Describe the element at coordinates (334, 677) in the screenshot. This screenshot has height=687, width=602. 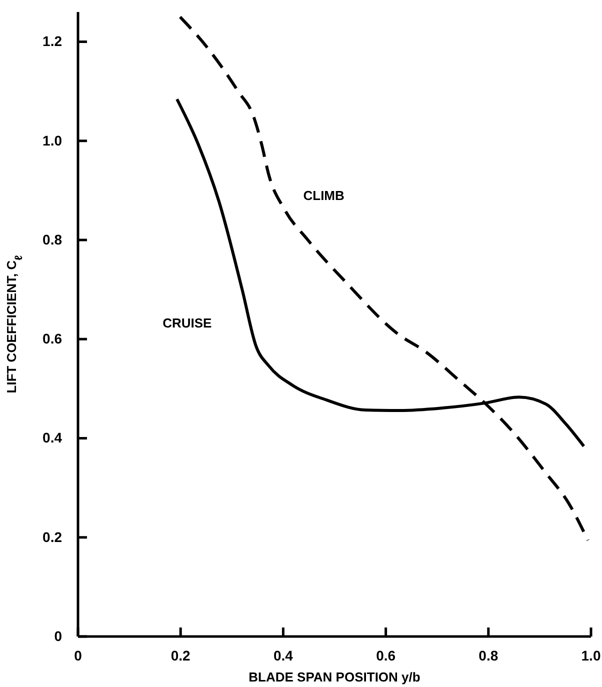
I see `x-axis-title: BLADE SPAN POSITION y/b` at that location.